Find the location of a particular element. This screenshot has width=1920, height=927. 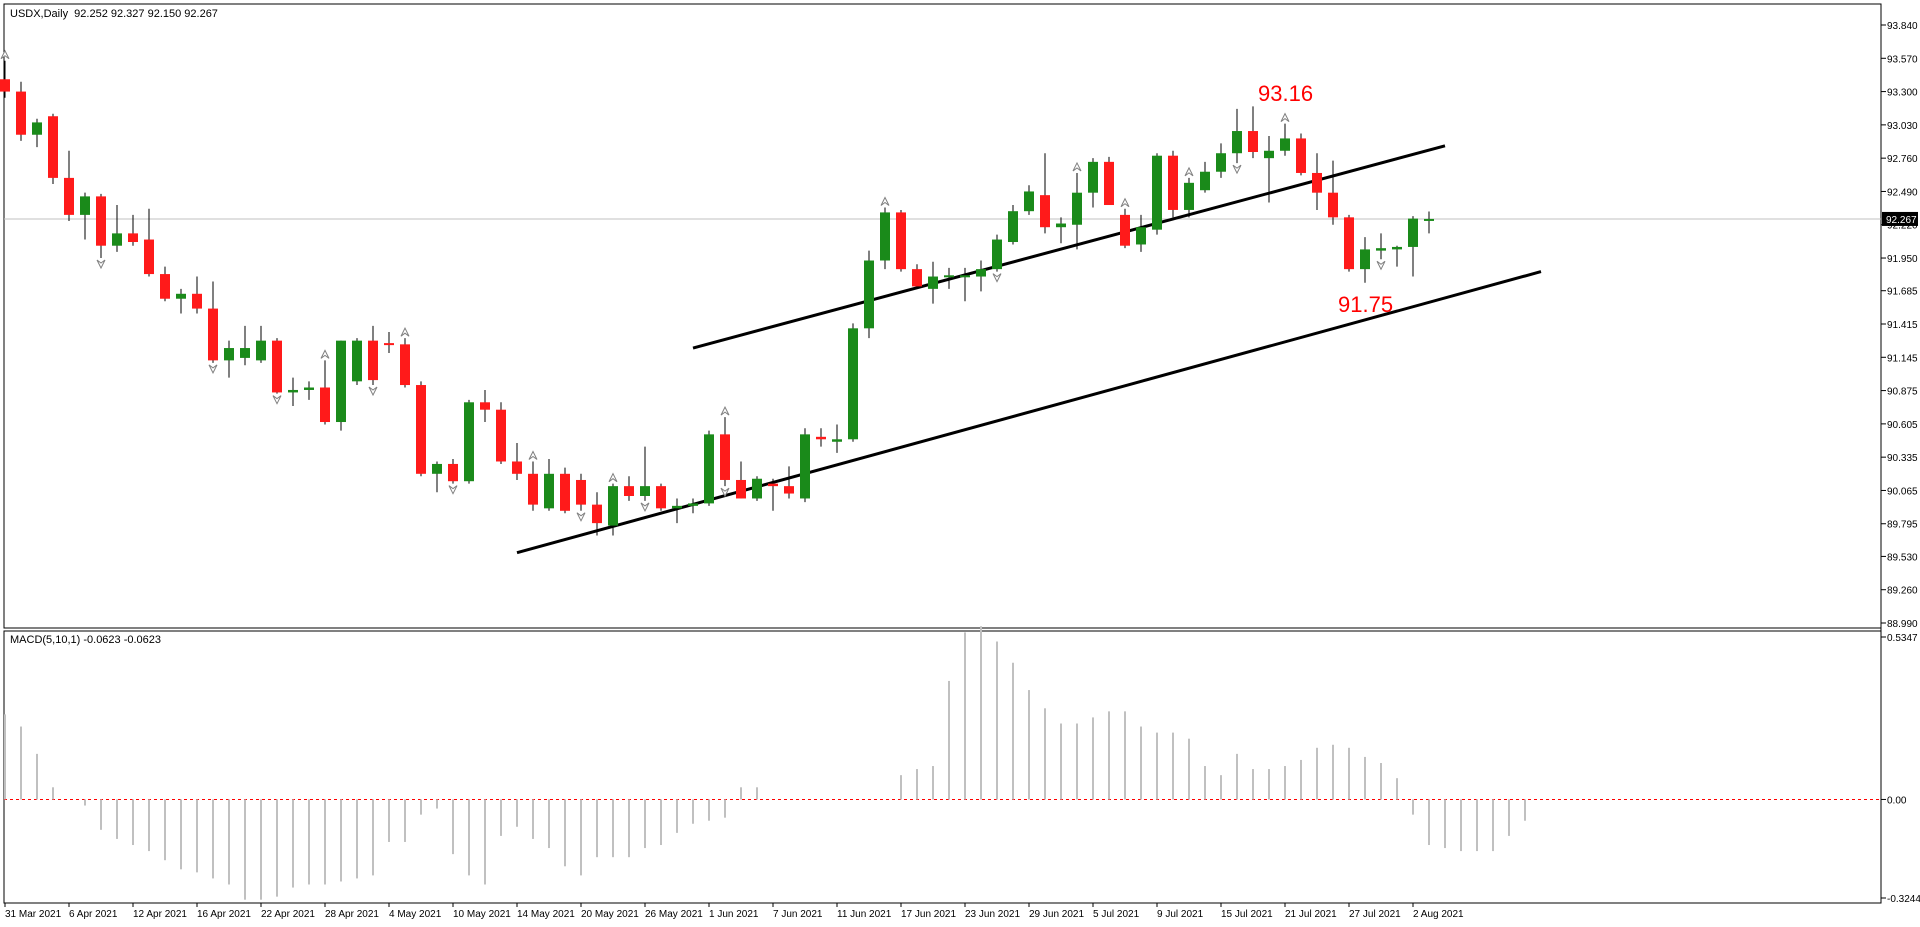

time-tick-label: 23 Jun 2021 is located at coordinates (992, 914).